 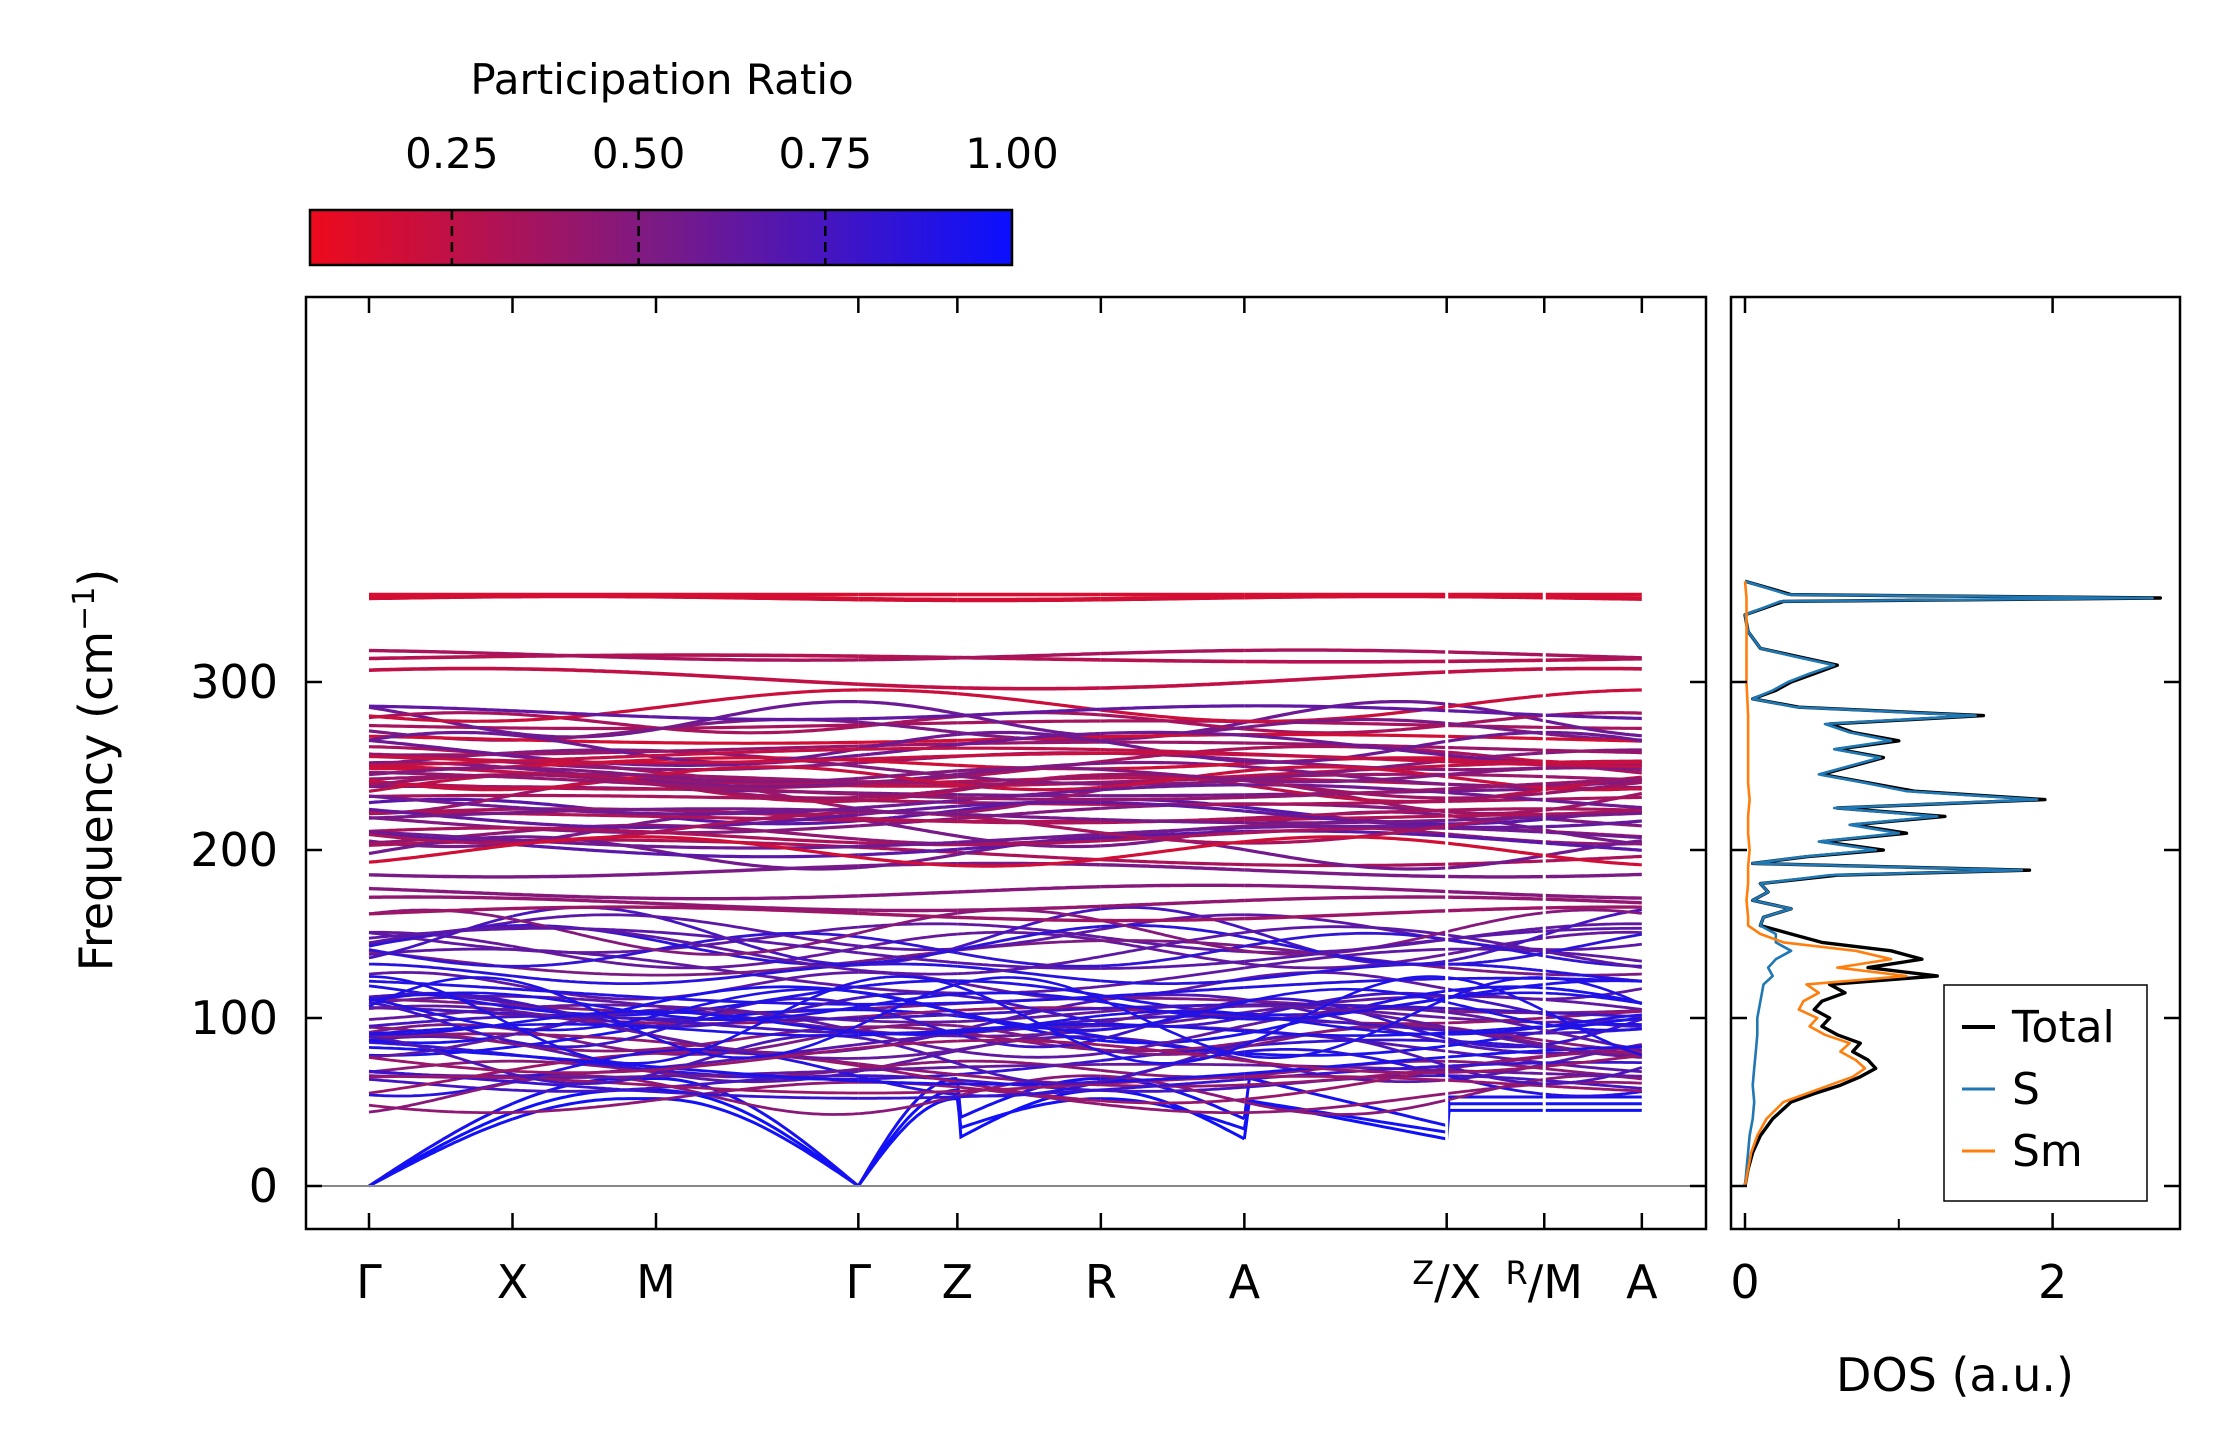 I want to click on y-tick-label: 100, so click(x=234, y=1018).